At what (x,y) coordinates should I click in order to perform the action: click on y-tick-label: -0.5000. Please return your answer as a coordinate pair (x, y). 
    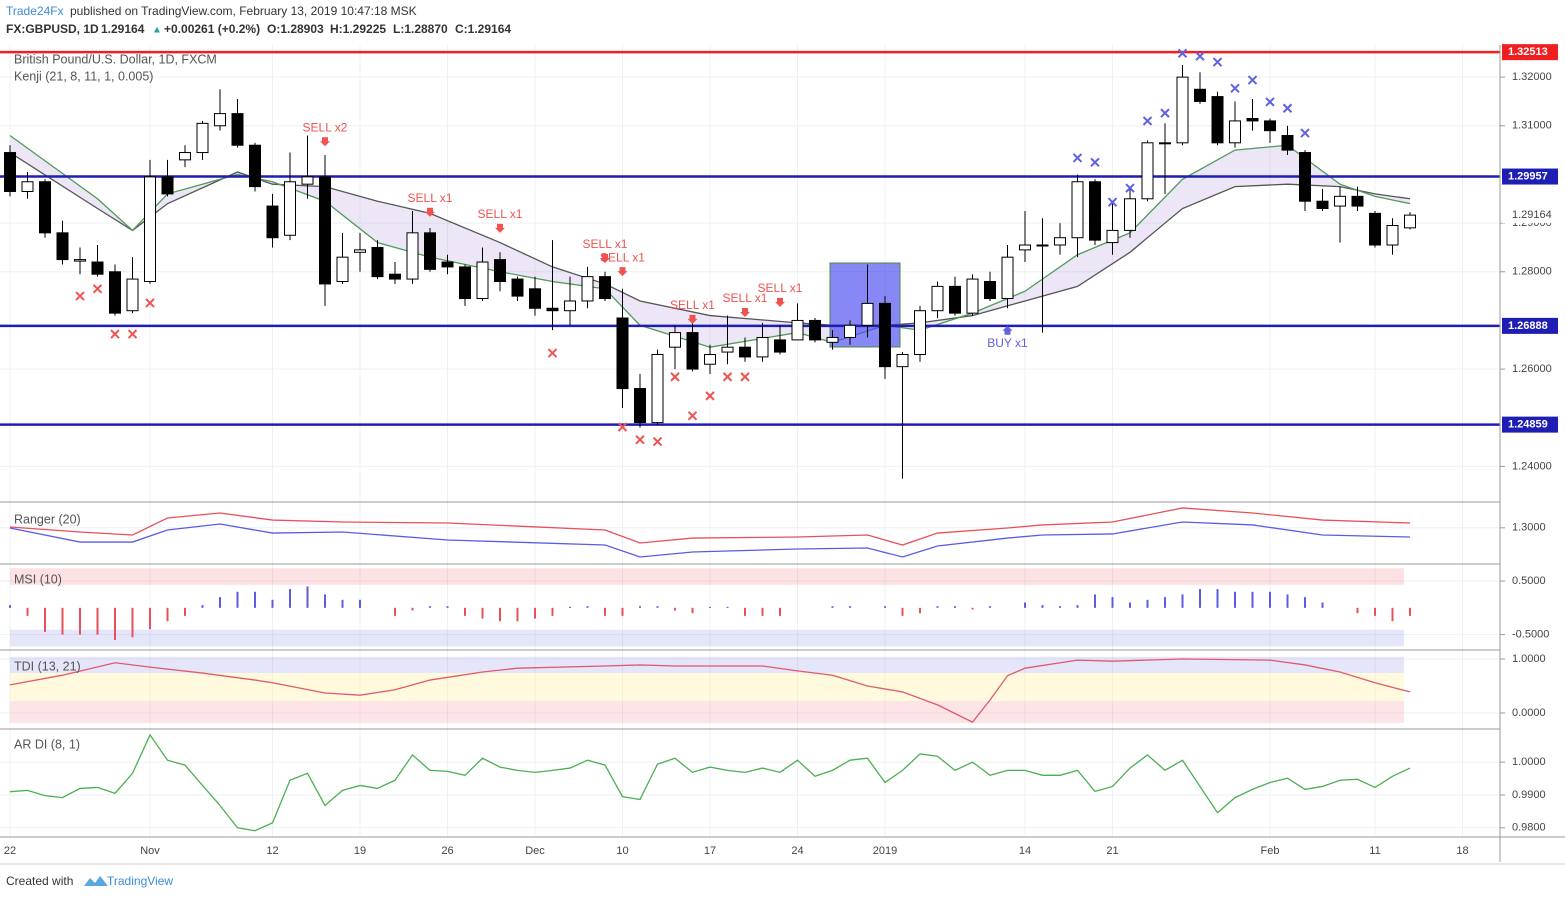
    Looking at the image, I should click on (1530, 635).